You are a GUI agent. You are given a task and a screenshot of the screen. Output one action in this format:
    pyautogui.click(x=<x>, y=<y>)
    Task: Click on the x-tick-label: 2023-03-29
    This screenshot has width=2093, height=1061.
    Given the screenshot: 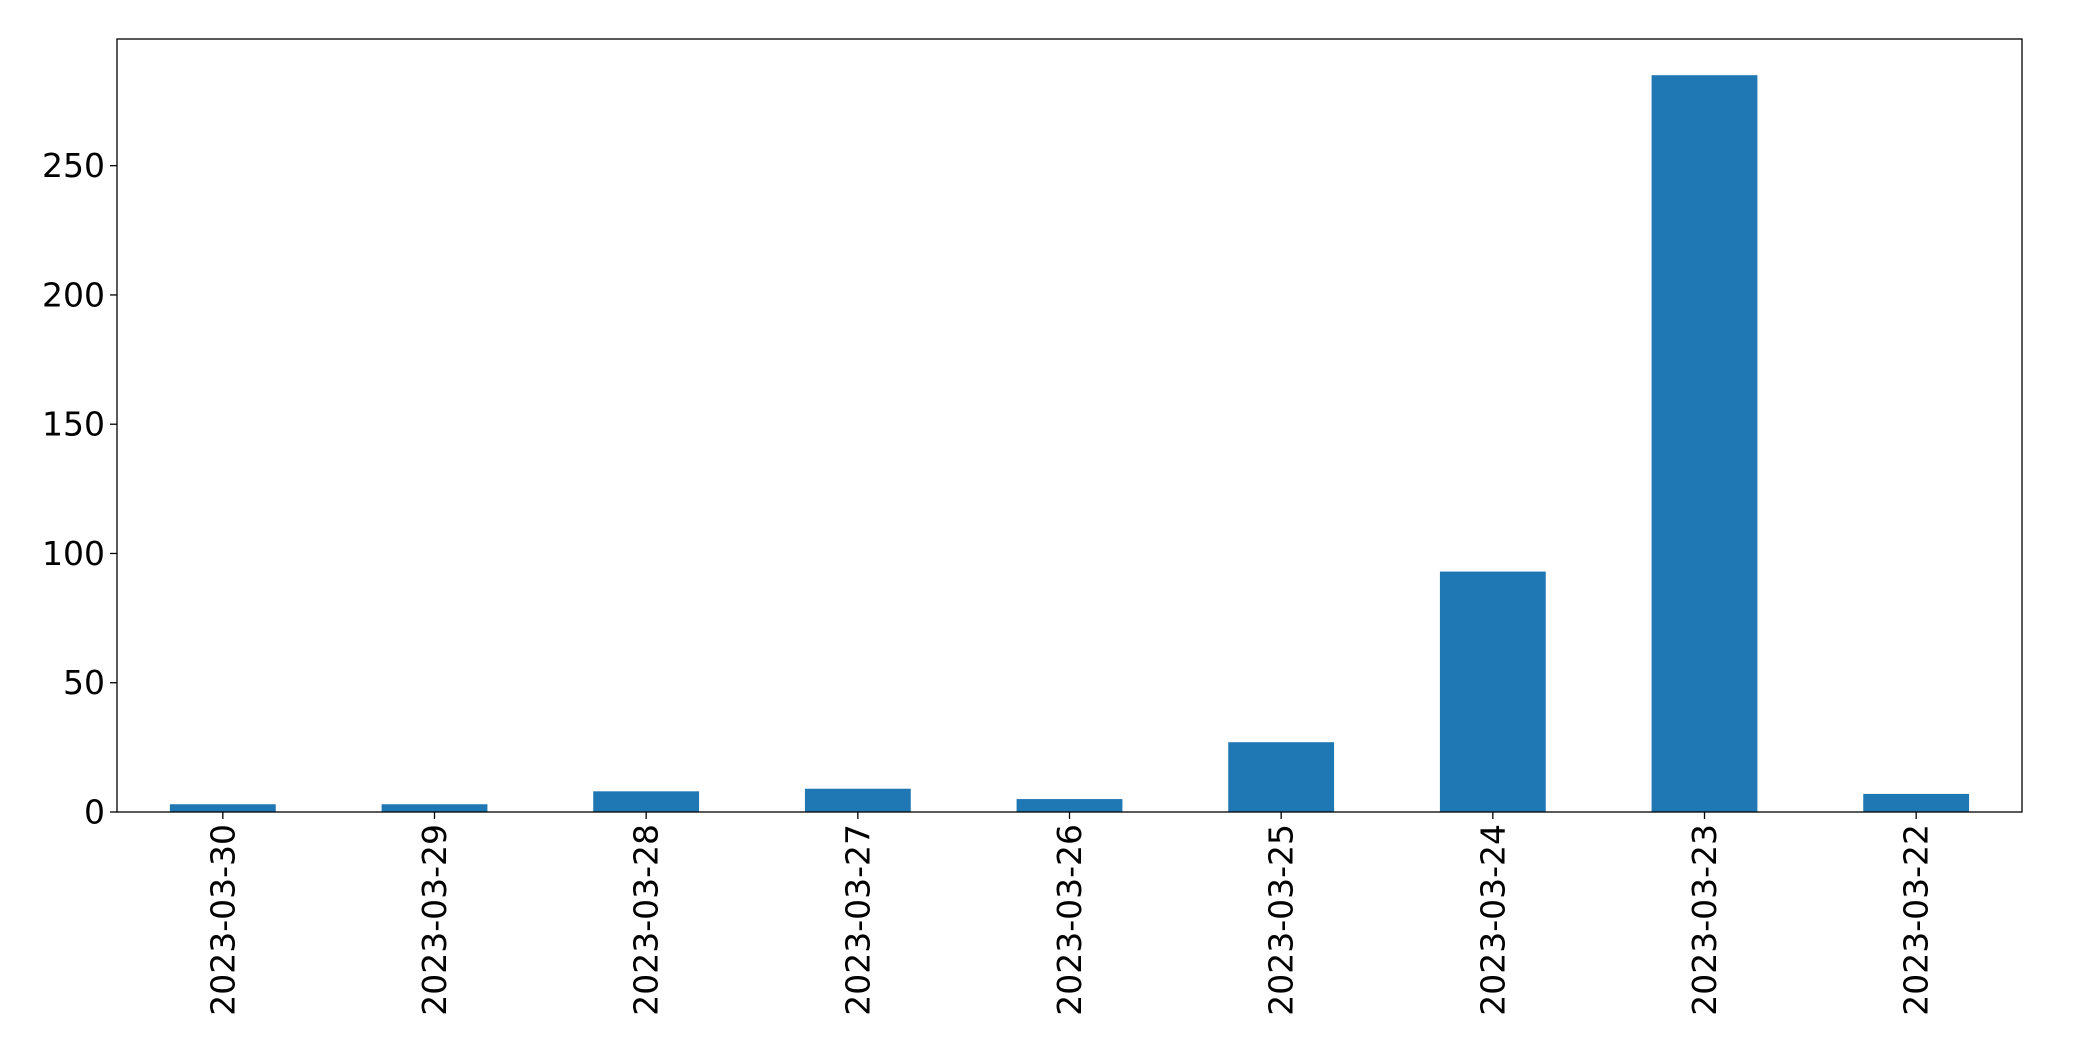 What is the action you would take?
    pyautogui.click(x=434, y=920)
    